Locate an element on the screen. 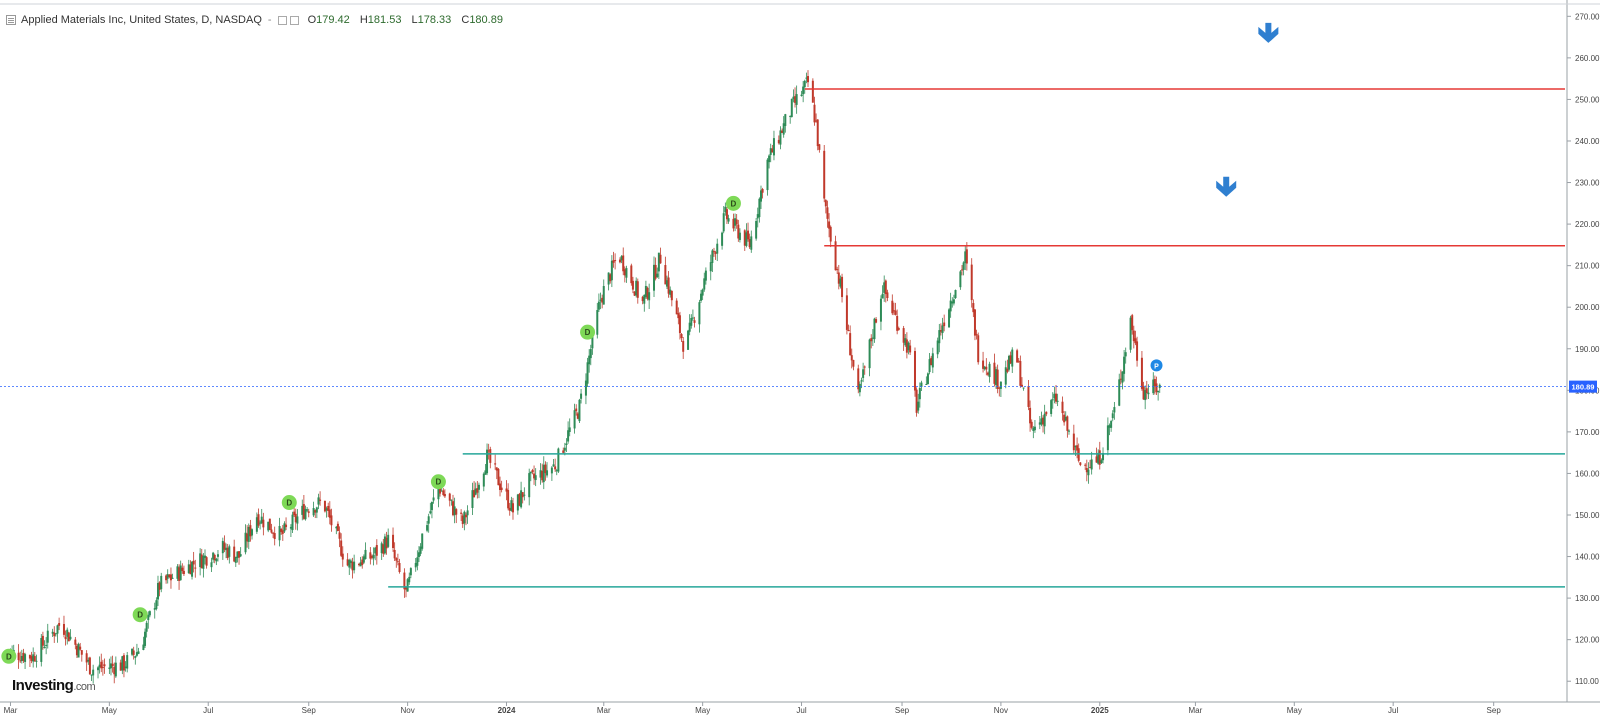 This screenshot has width=1600, height=718. earnings-marker-label: P is located at coordinates (1156, 366).